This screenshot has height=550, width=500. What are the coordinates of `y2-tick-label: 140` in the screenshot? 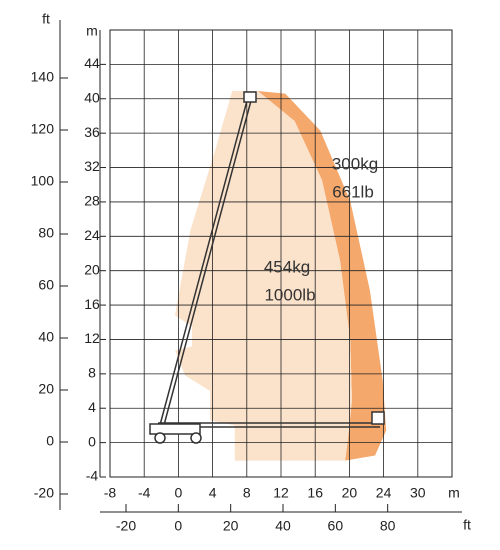 It's located at (43, 77).